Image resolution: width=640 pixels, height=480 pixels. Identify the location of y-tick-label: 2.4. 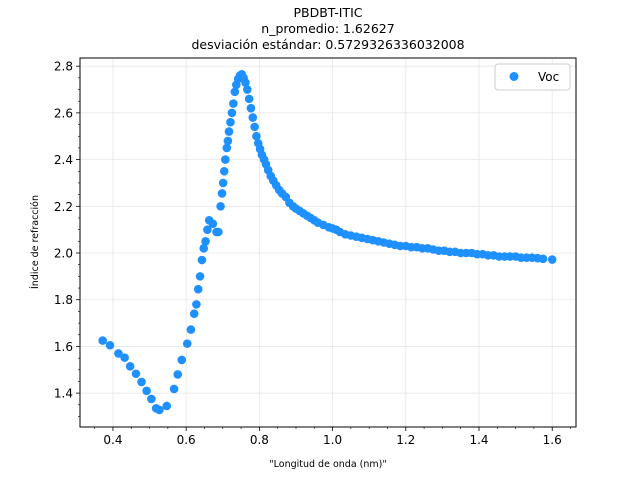
(63, 160).